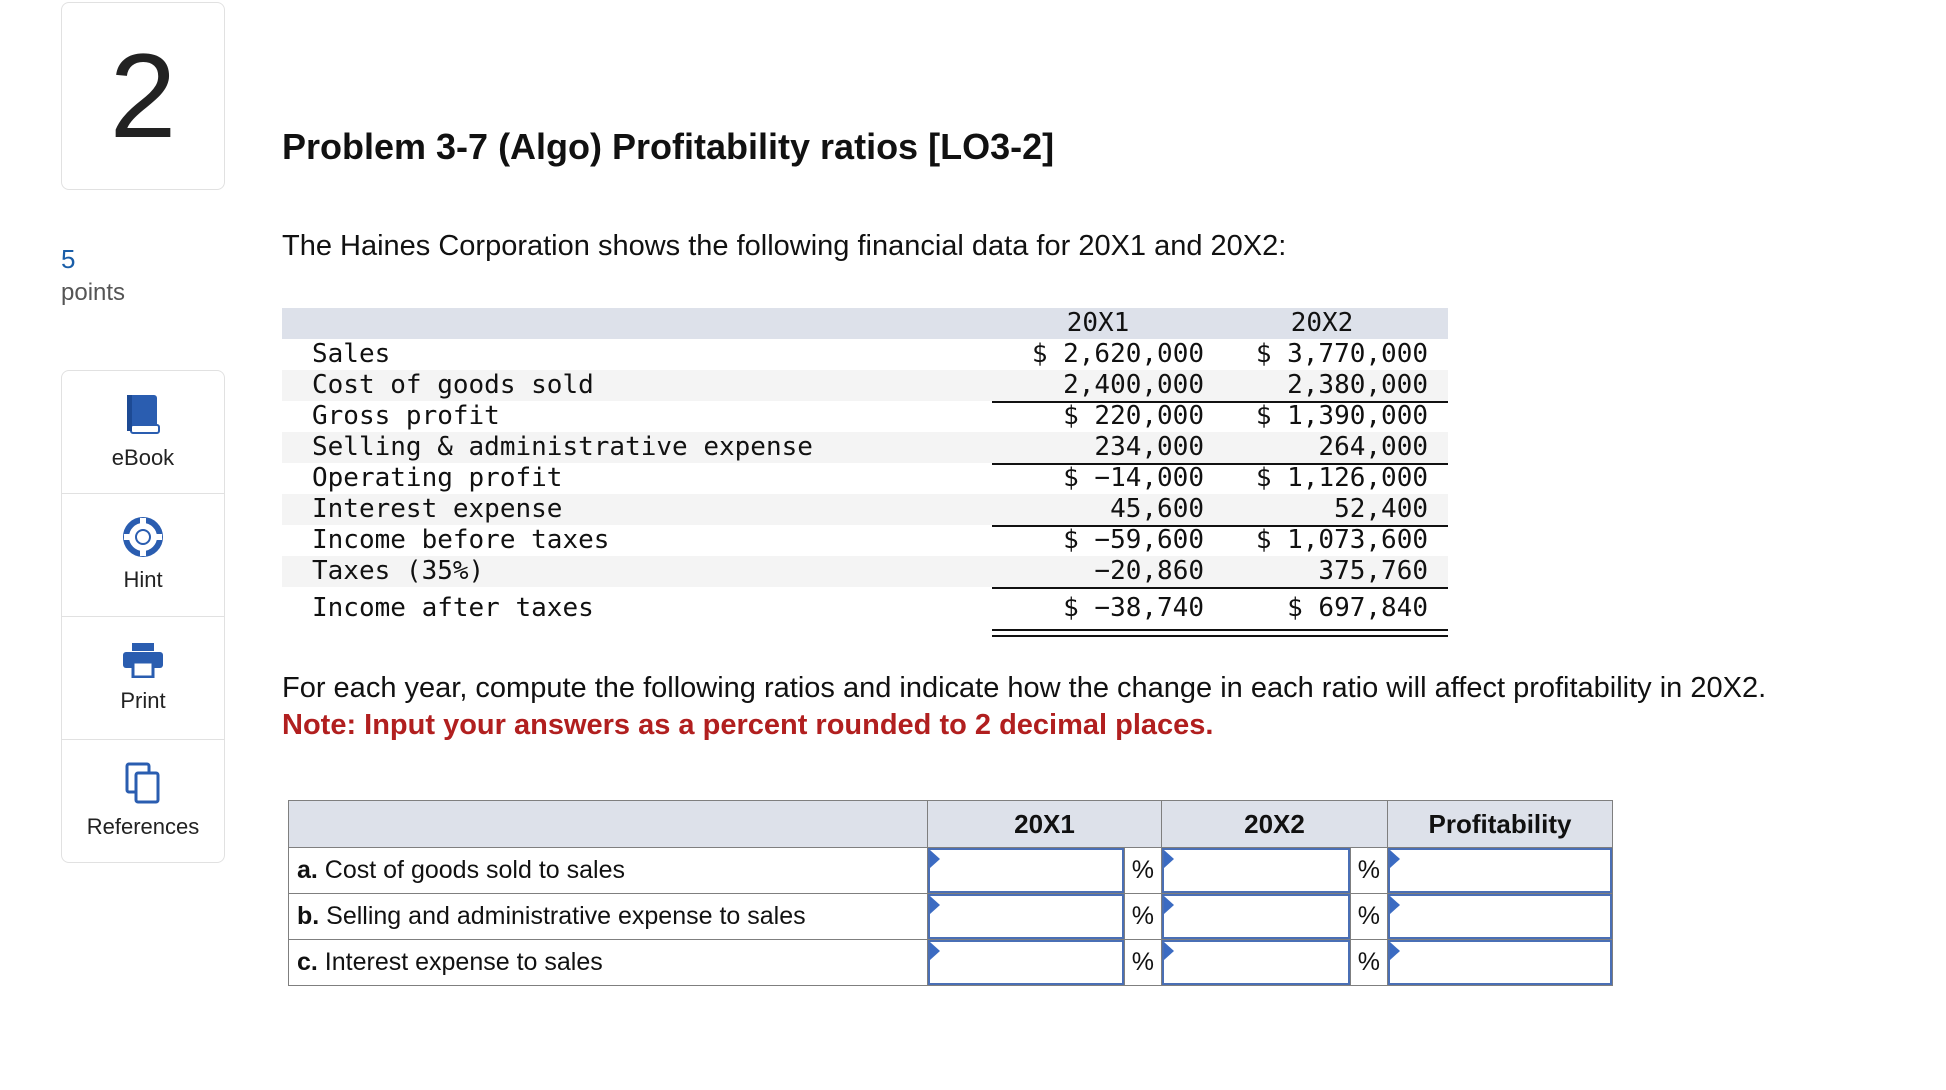 This screenshot has width=1946, height=1090. Describe the element at coordinates (398, 571) in the screenshot. I see `row-label: Taxes (35%)` at that location.